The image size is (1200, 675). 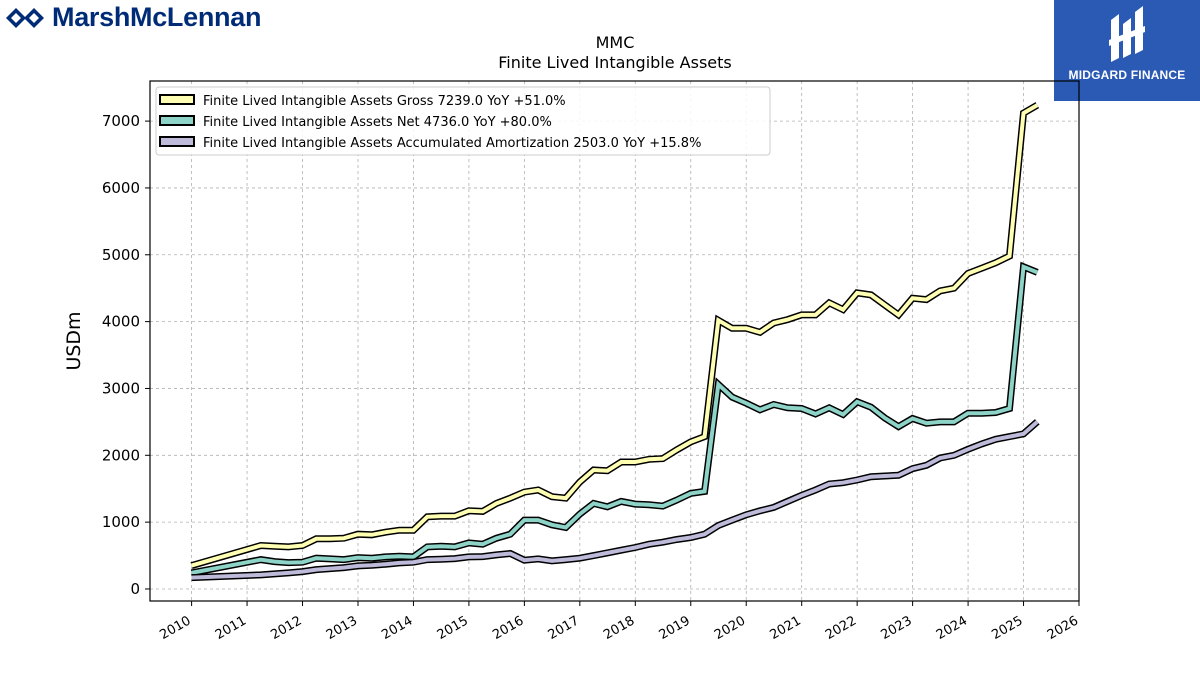 I want to click on x-tick-label: 2022, so click(x=841, y=628).